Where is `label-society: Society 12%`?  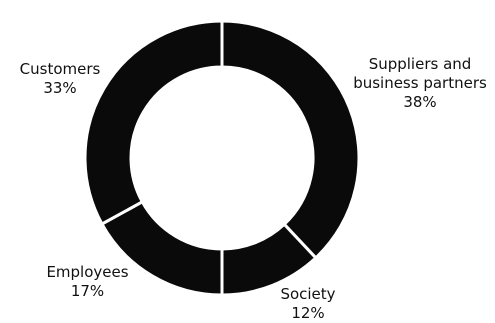
label-society: Society 12% is located at coordinates (308, 304).